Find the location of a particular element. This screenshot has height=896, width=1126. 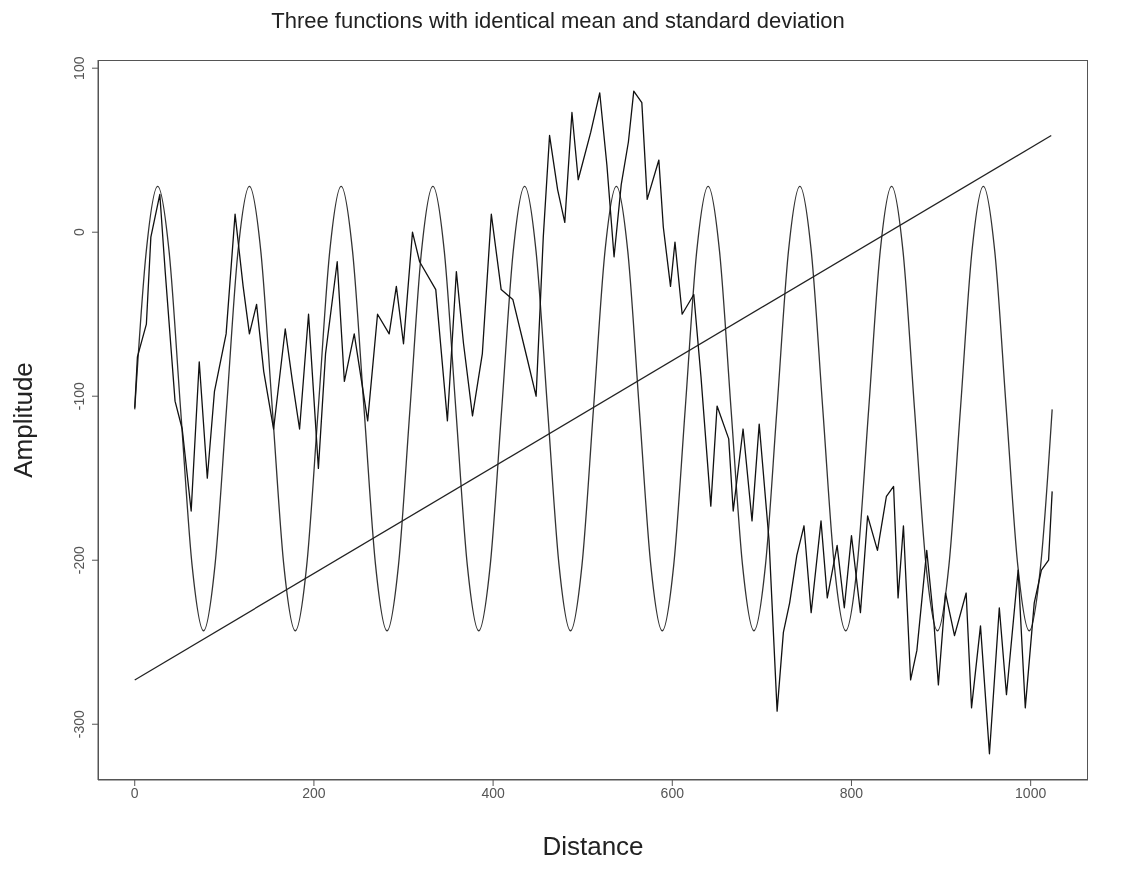

y-tick-label: 100 is located at coordinates (79, 68).